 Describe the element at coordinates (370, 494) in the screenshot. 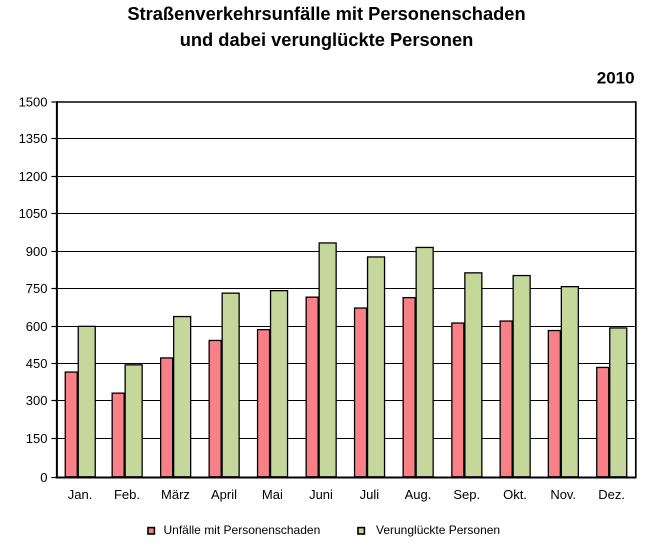

I see `svg-text: Juli` at that location.